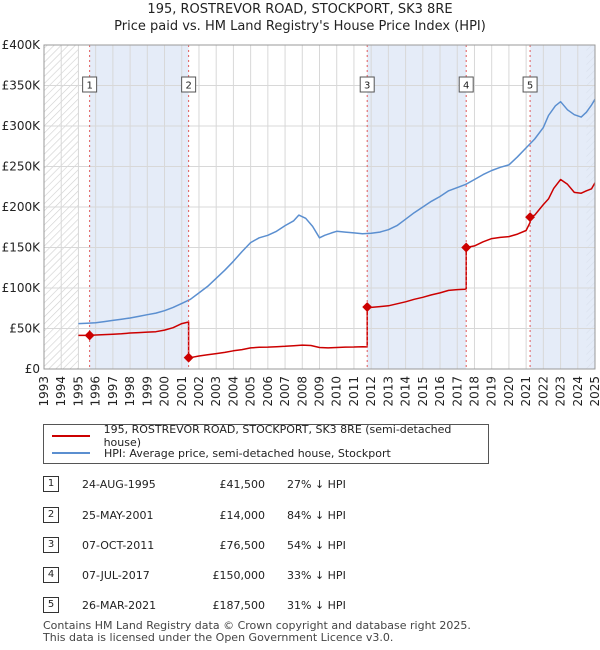 The width and height of the screenshot is (600, 650). Describe the element at coordinates (216, 391) in the screenshot. I see `x-tick-label: 2003` at that location.